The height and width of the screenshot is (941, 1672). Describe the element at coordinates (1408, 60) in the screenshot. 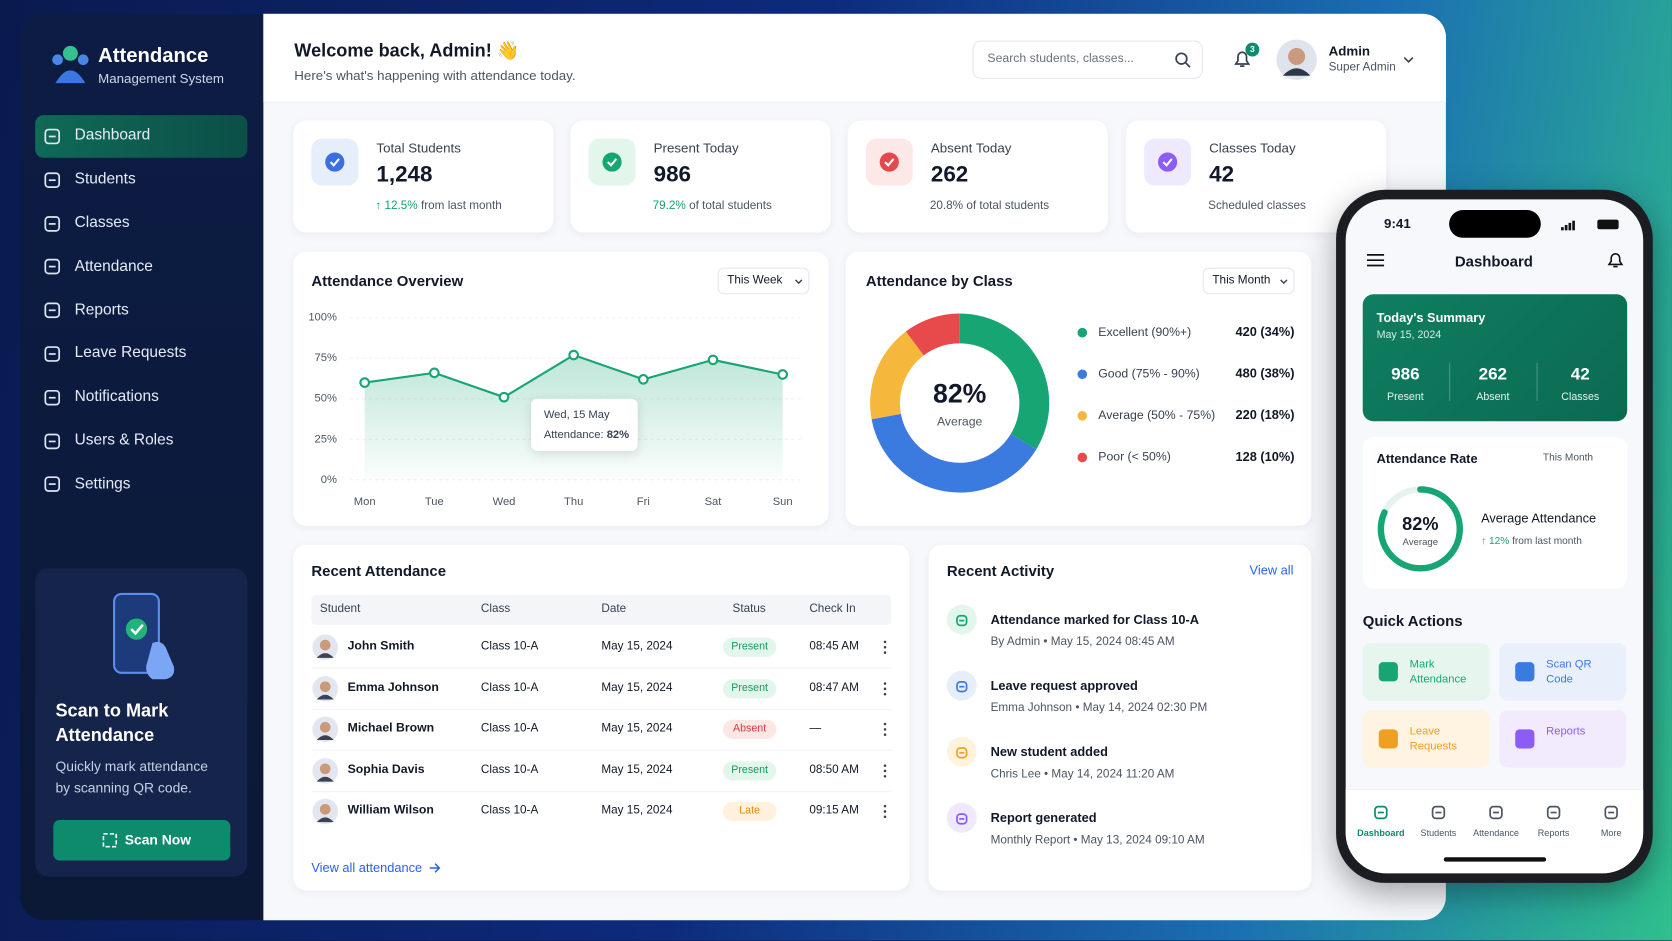

I see `chevron` at that location.